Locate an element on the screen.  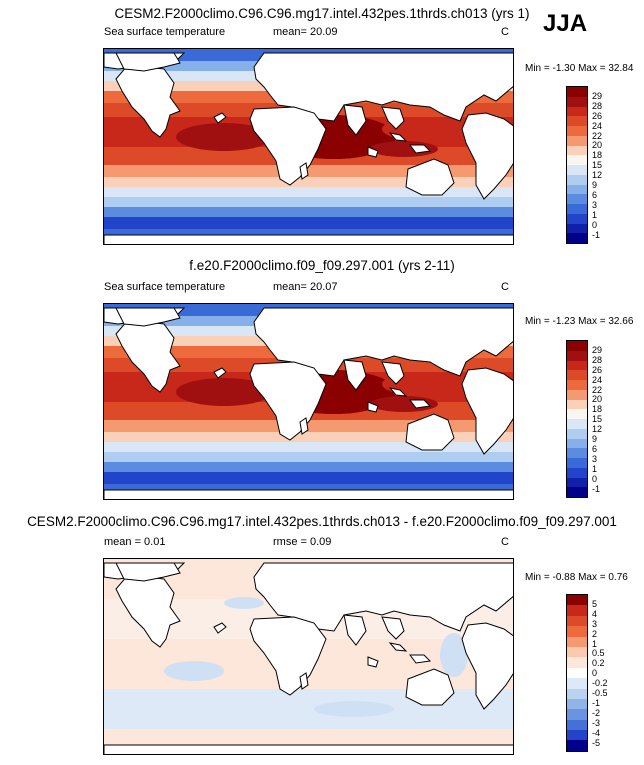
cbar-label: 0.5 is located at coordinates (598, 653).